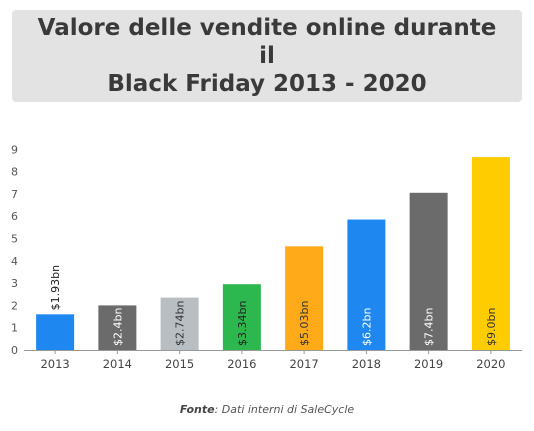 The image size is (534, 431). I want to click on y-tick-label: 4, so click(14, 261).